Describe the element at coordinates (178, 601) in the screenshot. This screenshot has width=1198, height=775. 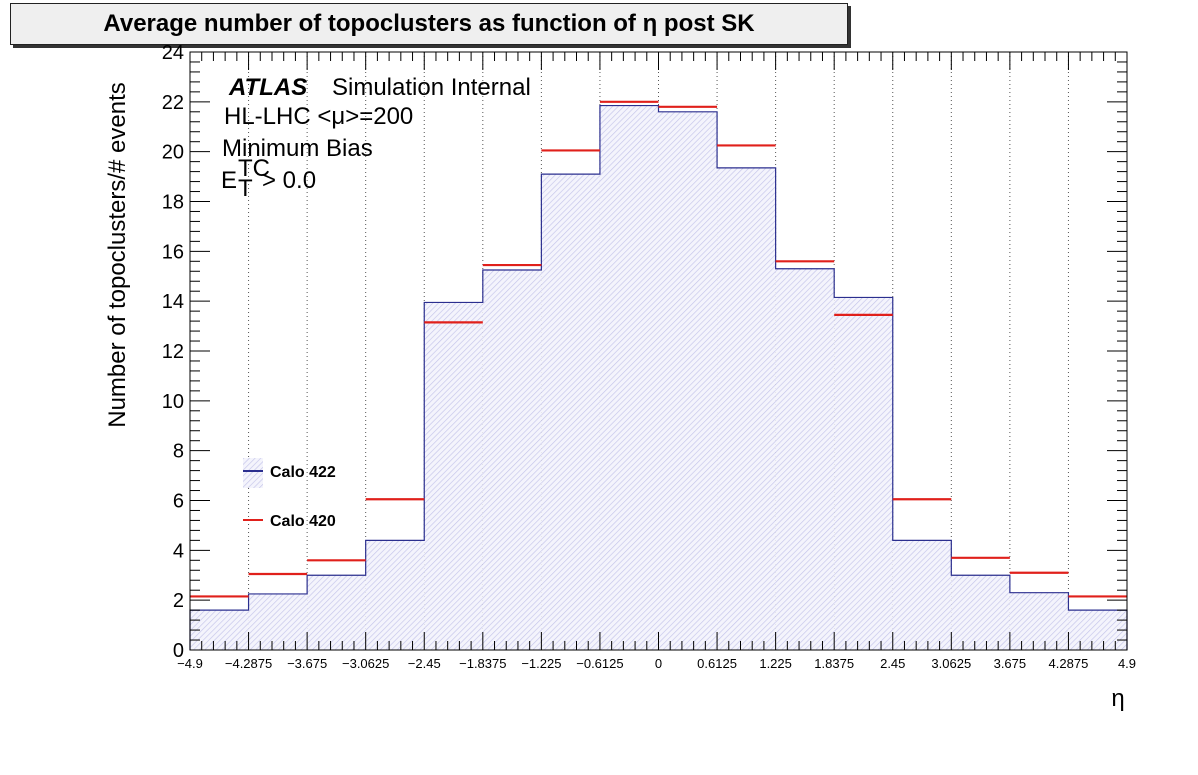
I see `y-tick-label: 2` at that location.